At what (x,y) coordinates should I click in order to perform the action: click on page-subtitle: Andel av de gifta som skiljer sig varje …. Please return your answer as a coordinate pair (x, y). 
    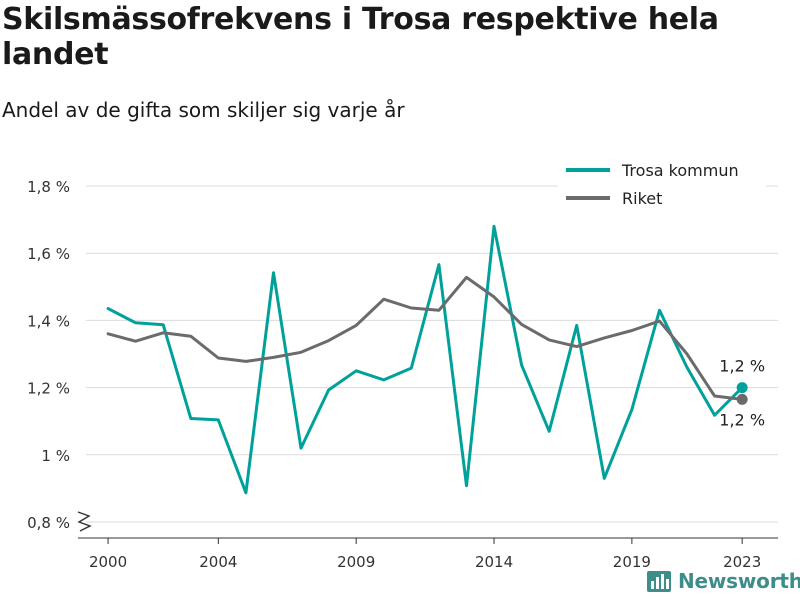
    Looking at the image, I should click on (203, 110).